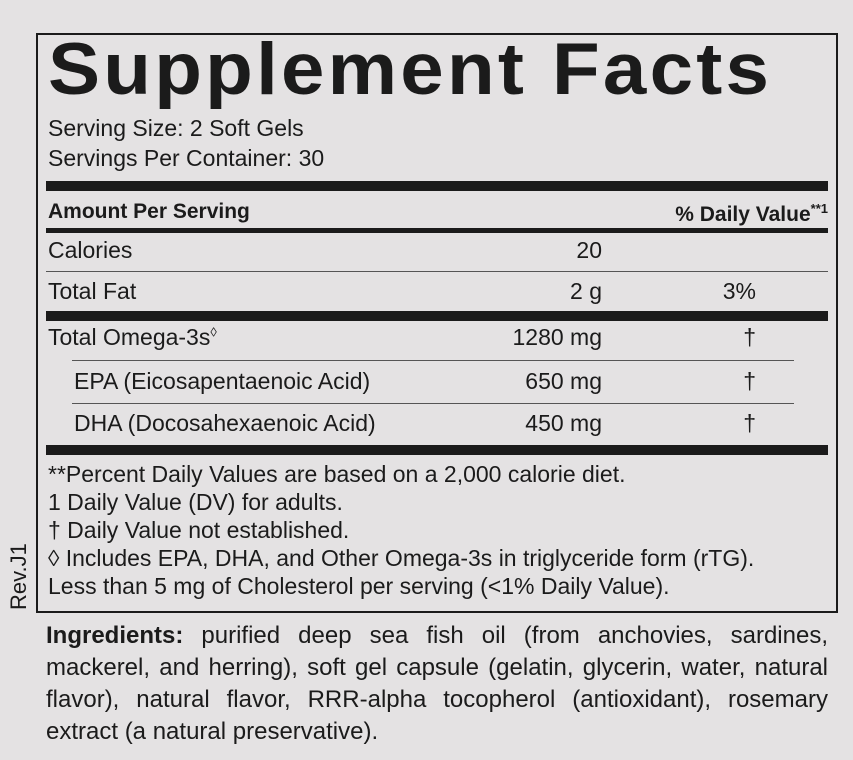 The height and width of the screenshot is (760, 853). I want to click on nutrient-row-omega3: Total Omega-3s◊ 1280 mg †, so click(402, 337).